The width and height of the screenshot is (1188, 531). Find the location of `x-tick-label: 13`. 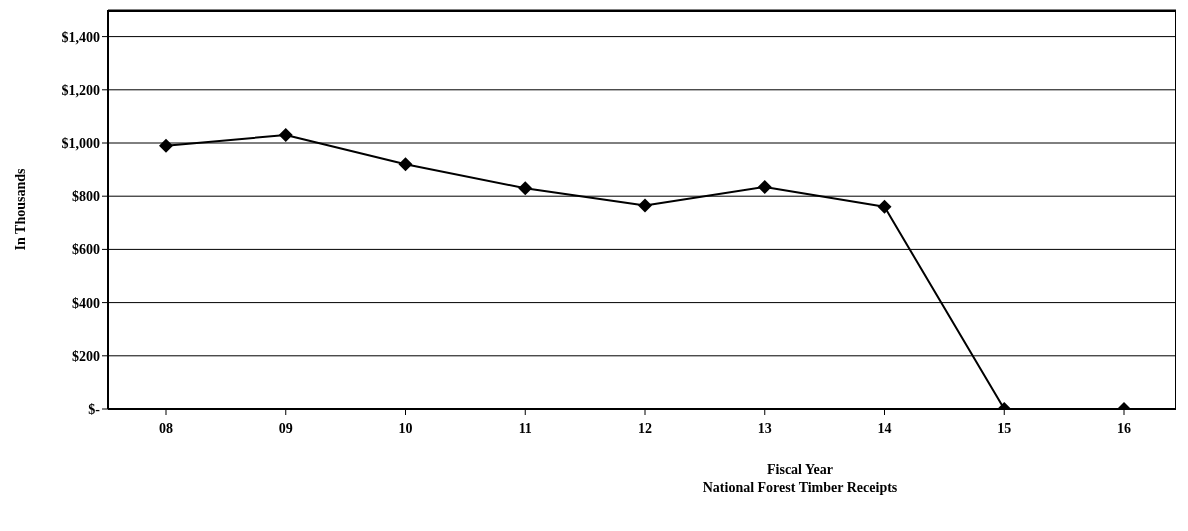

x-tick-label: 13 is located at coordinates (764, 428).